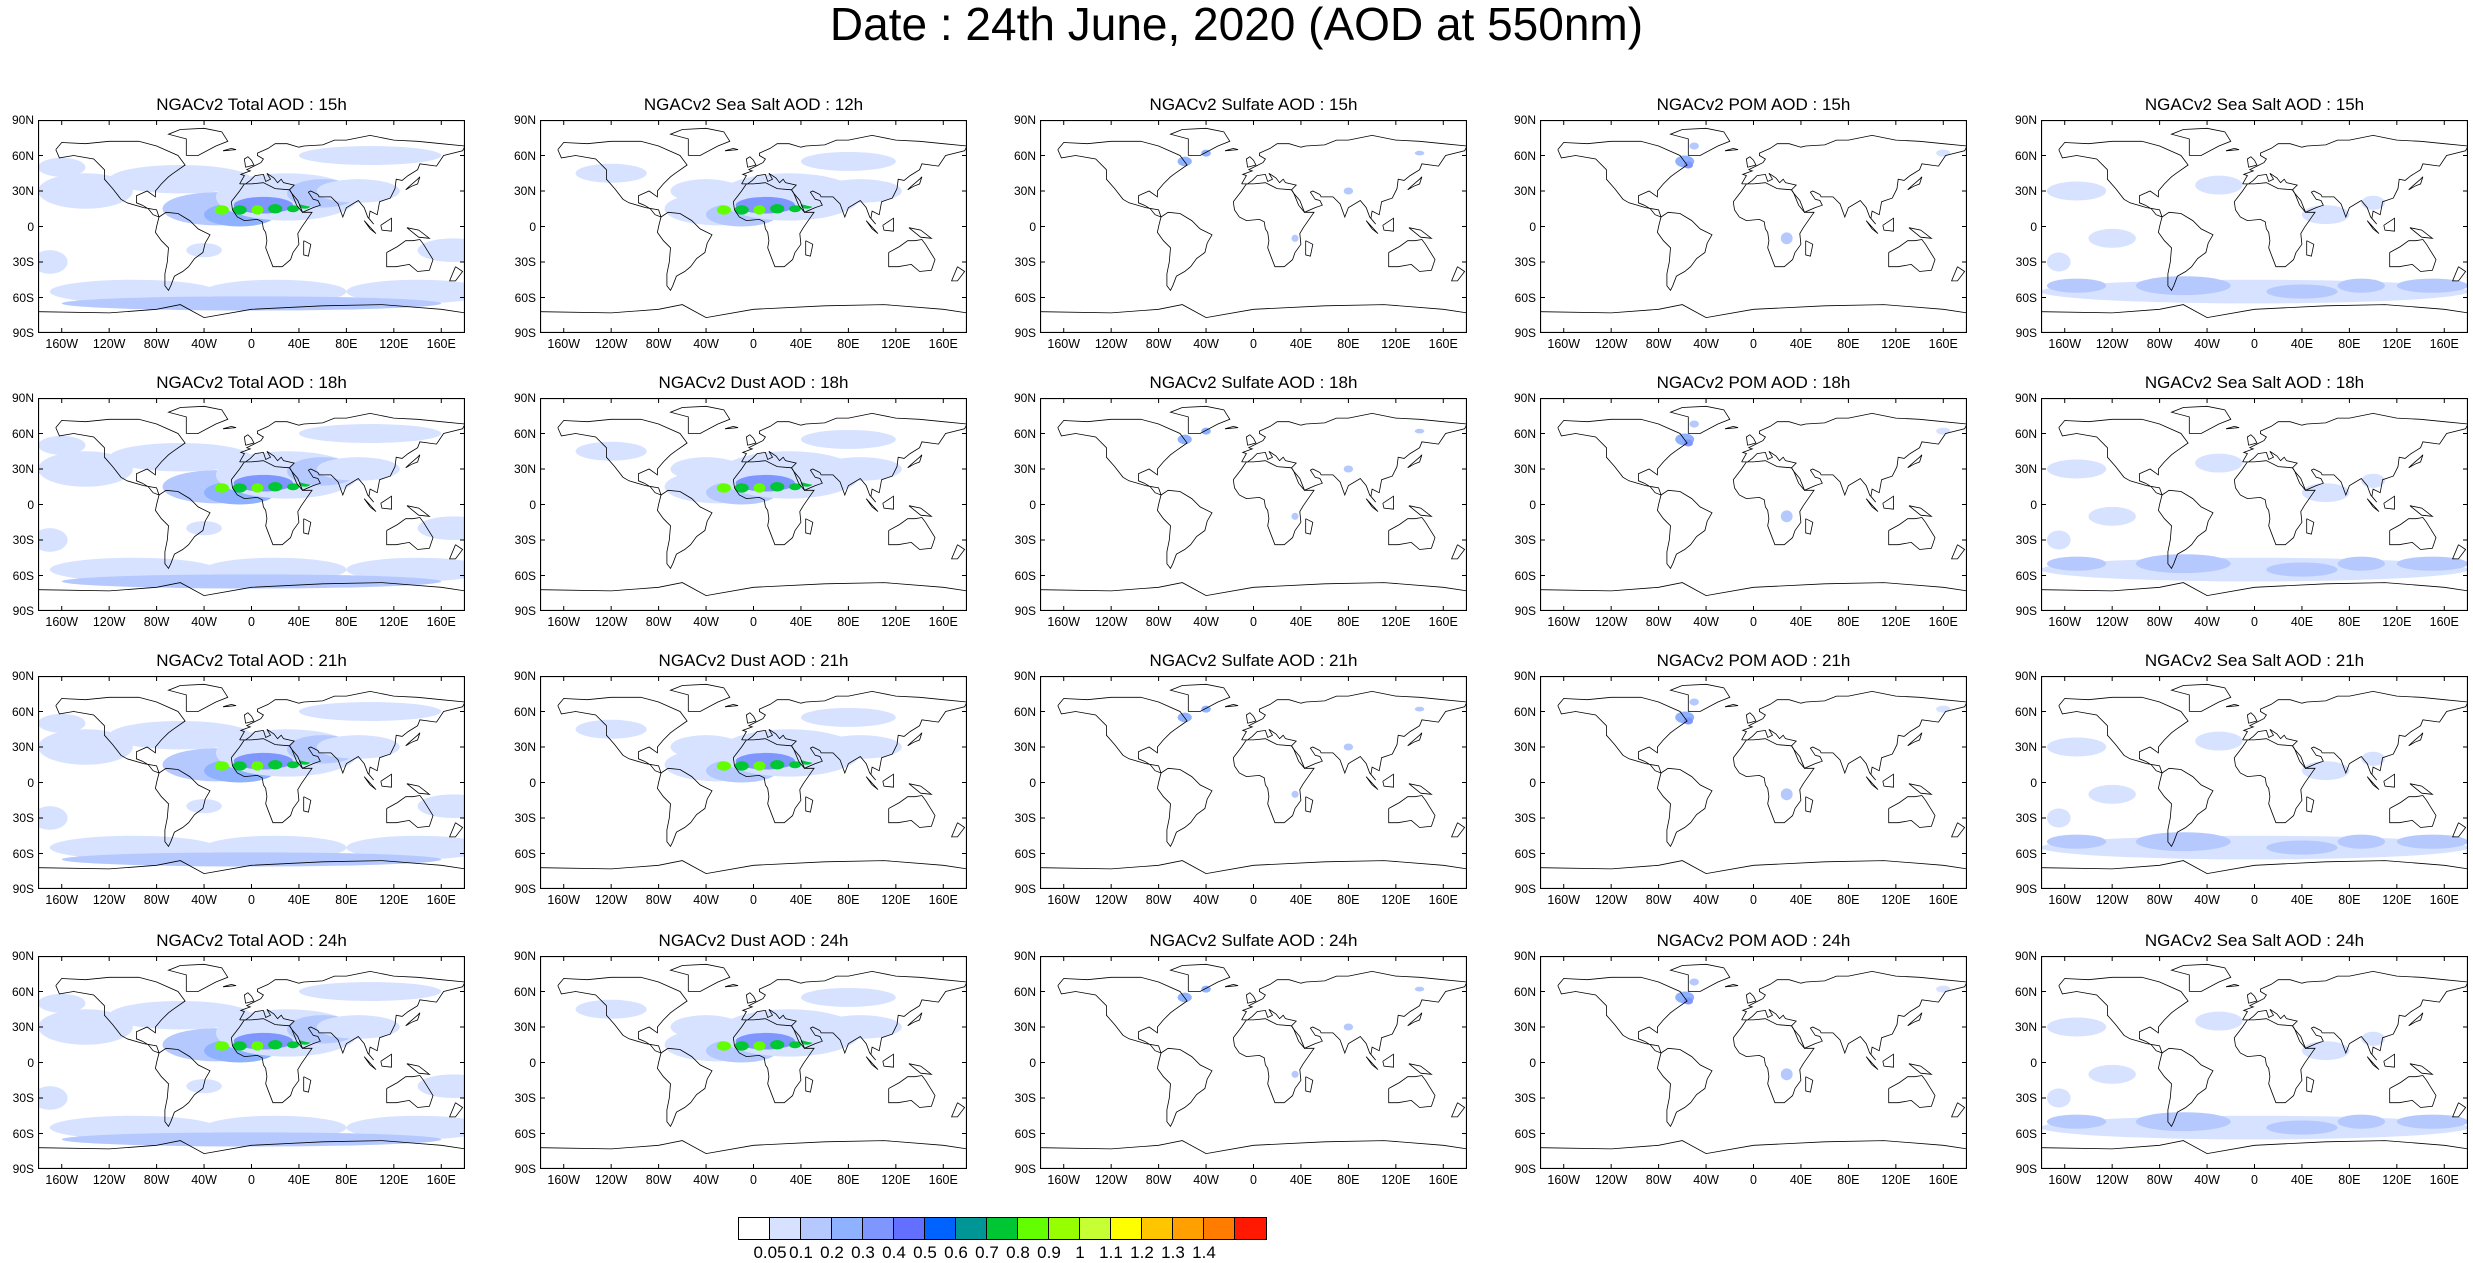 This screenshot has width=2473, height=1263. I want to click on lon-tick-label: 160E, so click(2444, 344).